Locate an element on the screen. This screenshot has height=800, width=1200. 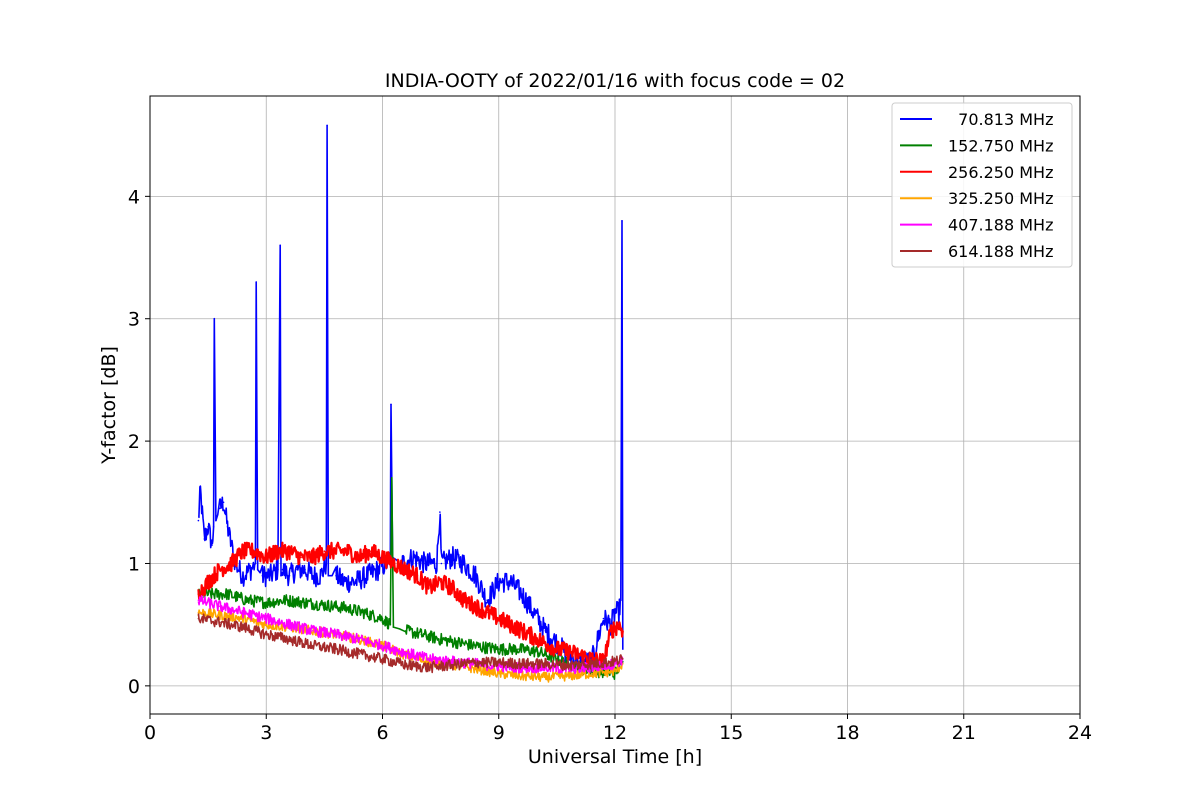
legend-label: 152.750 MHz is located at coordinates (1000, 145).